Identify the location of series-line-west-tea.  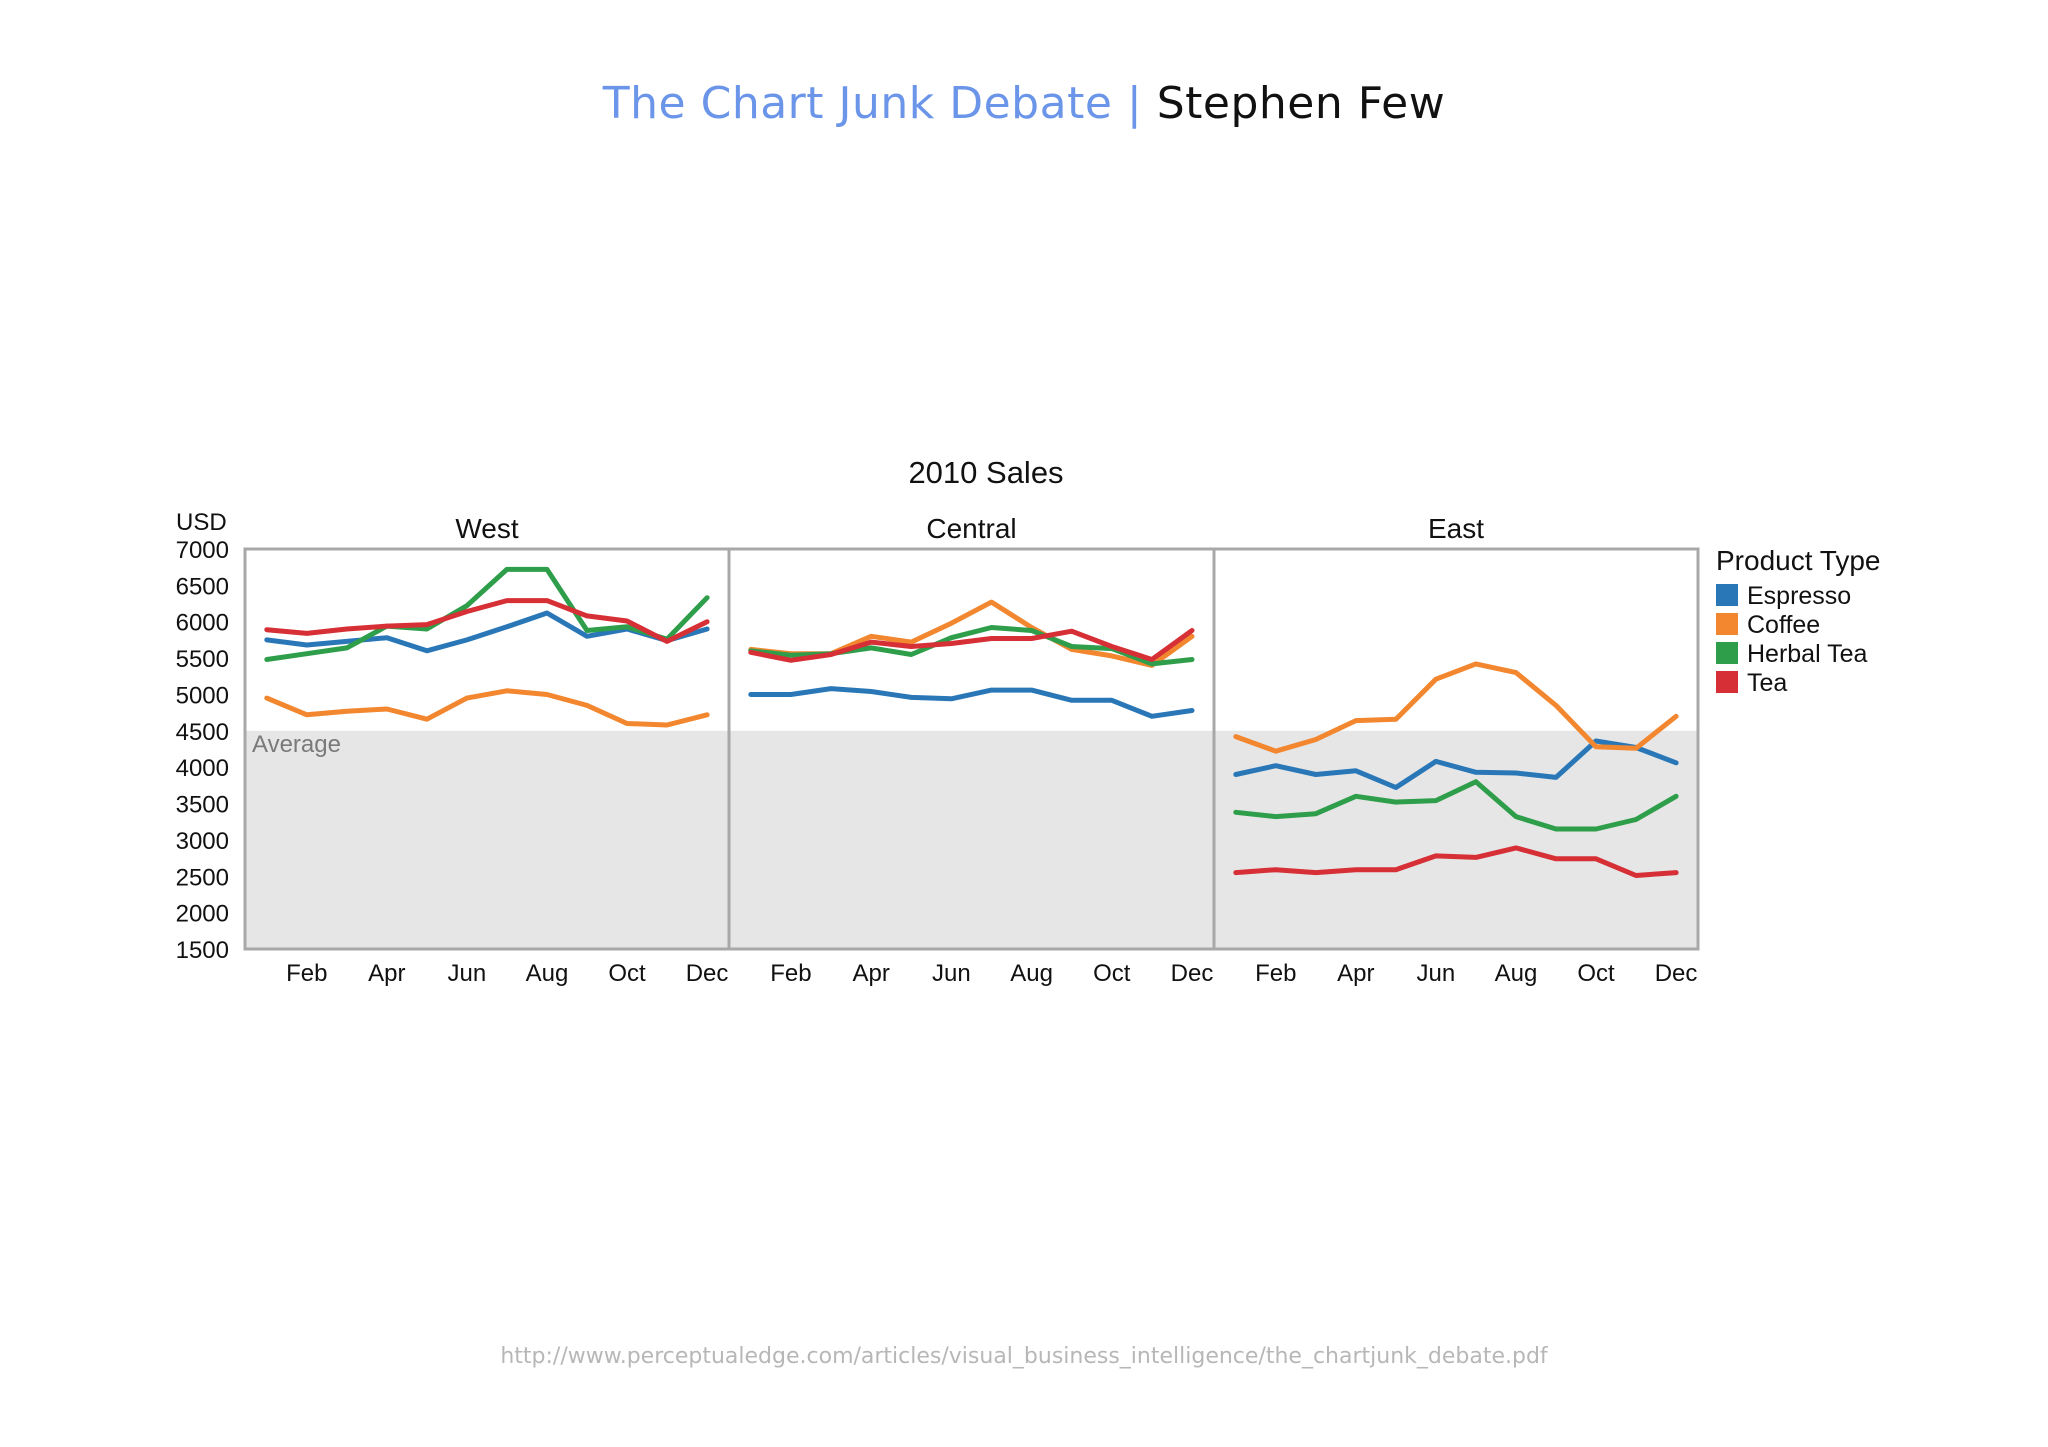
(487, 621).